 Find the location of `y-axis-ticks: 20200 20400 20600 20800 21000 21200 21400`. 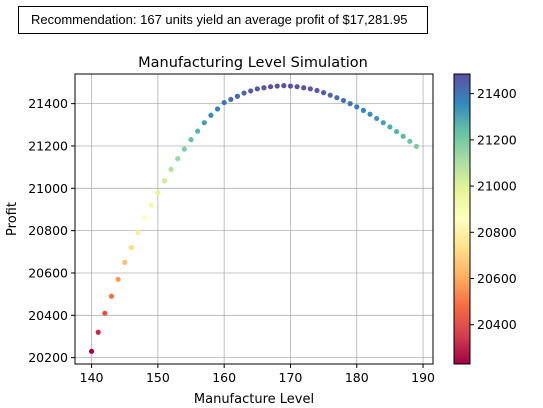

y-axis-ticks: 20200 20400 20600 20800 21000 21200 21400 is located at coordinates (51, 230).